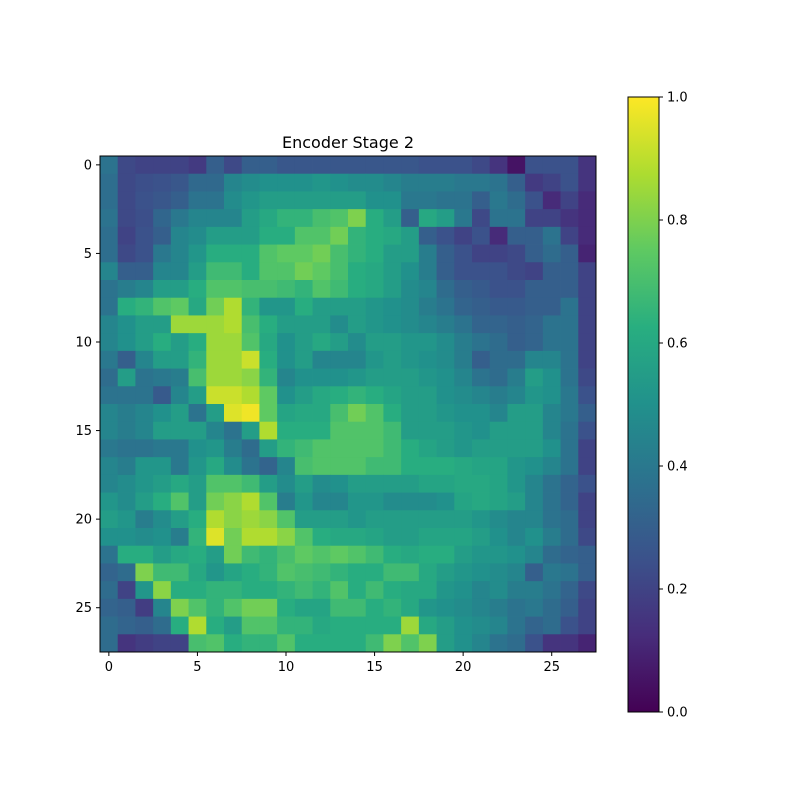 The width and height of the screenshot is (800, 800). Describe the element at coordinates (551, 667) in the screenshot. I see `x-tick-label: 25` at that location.